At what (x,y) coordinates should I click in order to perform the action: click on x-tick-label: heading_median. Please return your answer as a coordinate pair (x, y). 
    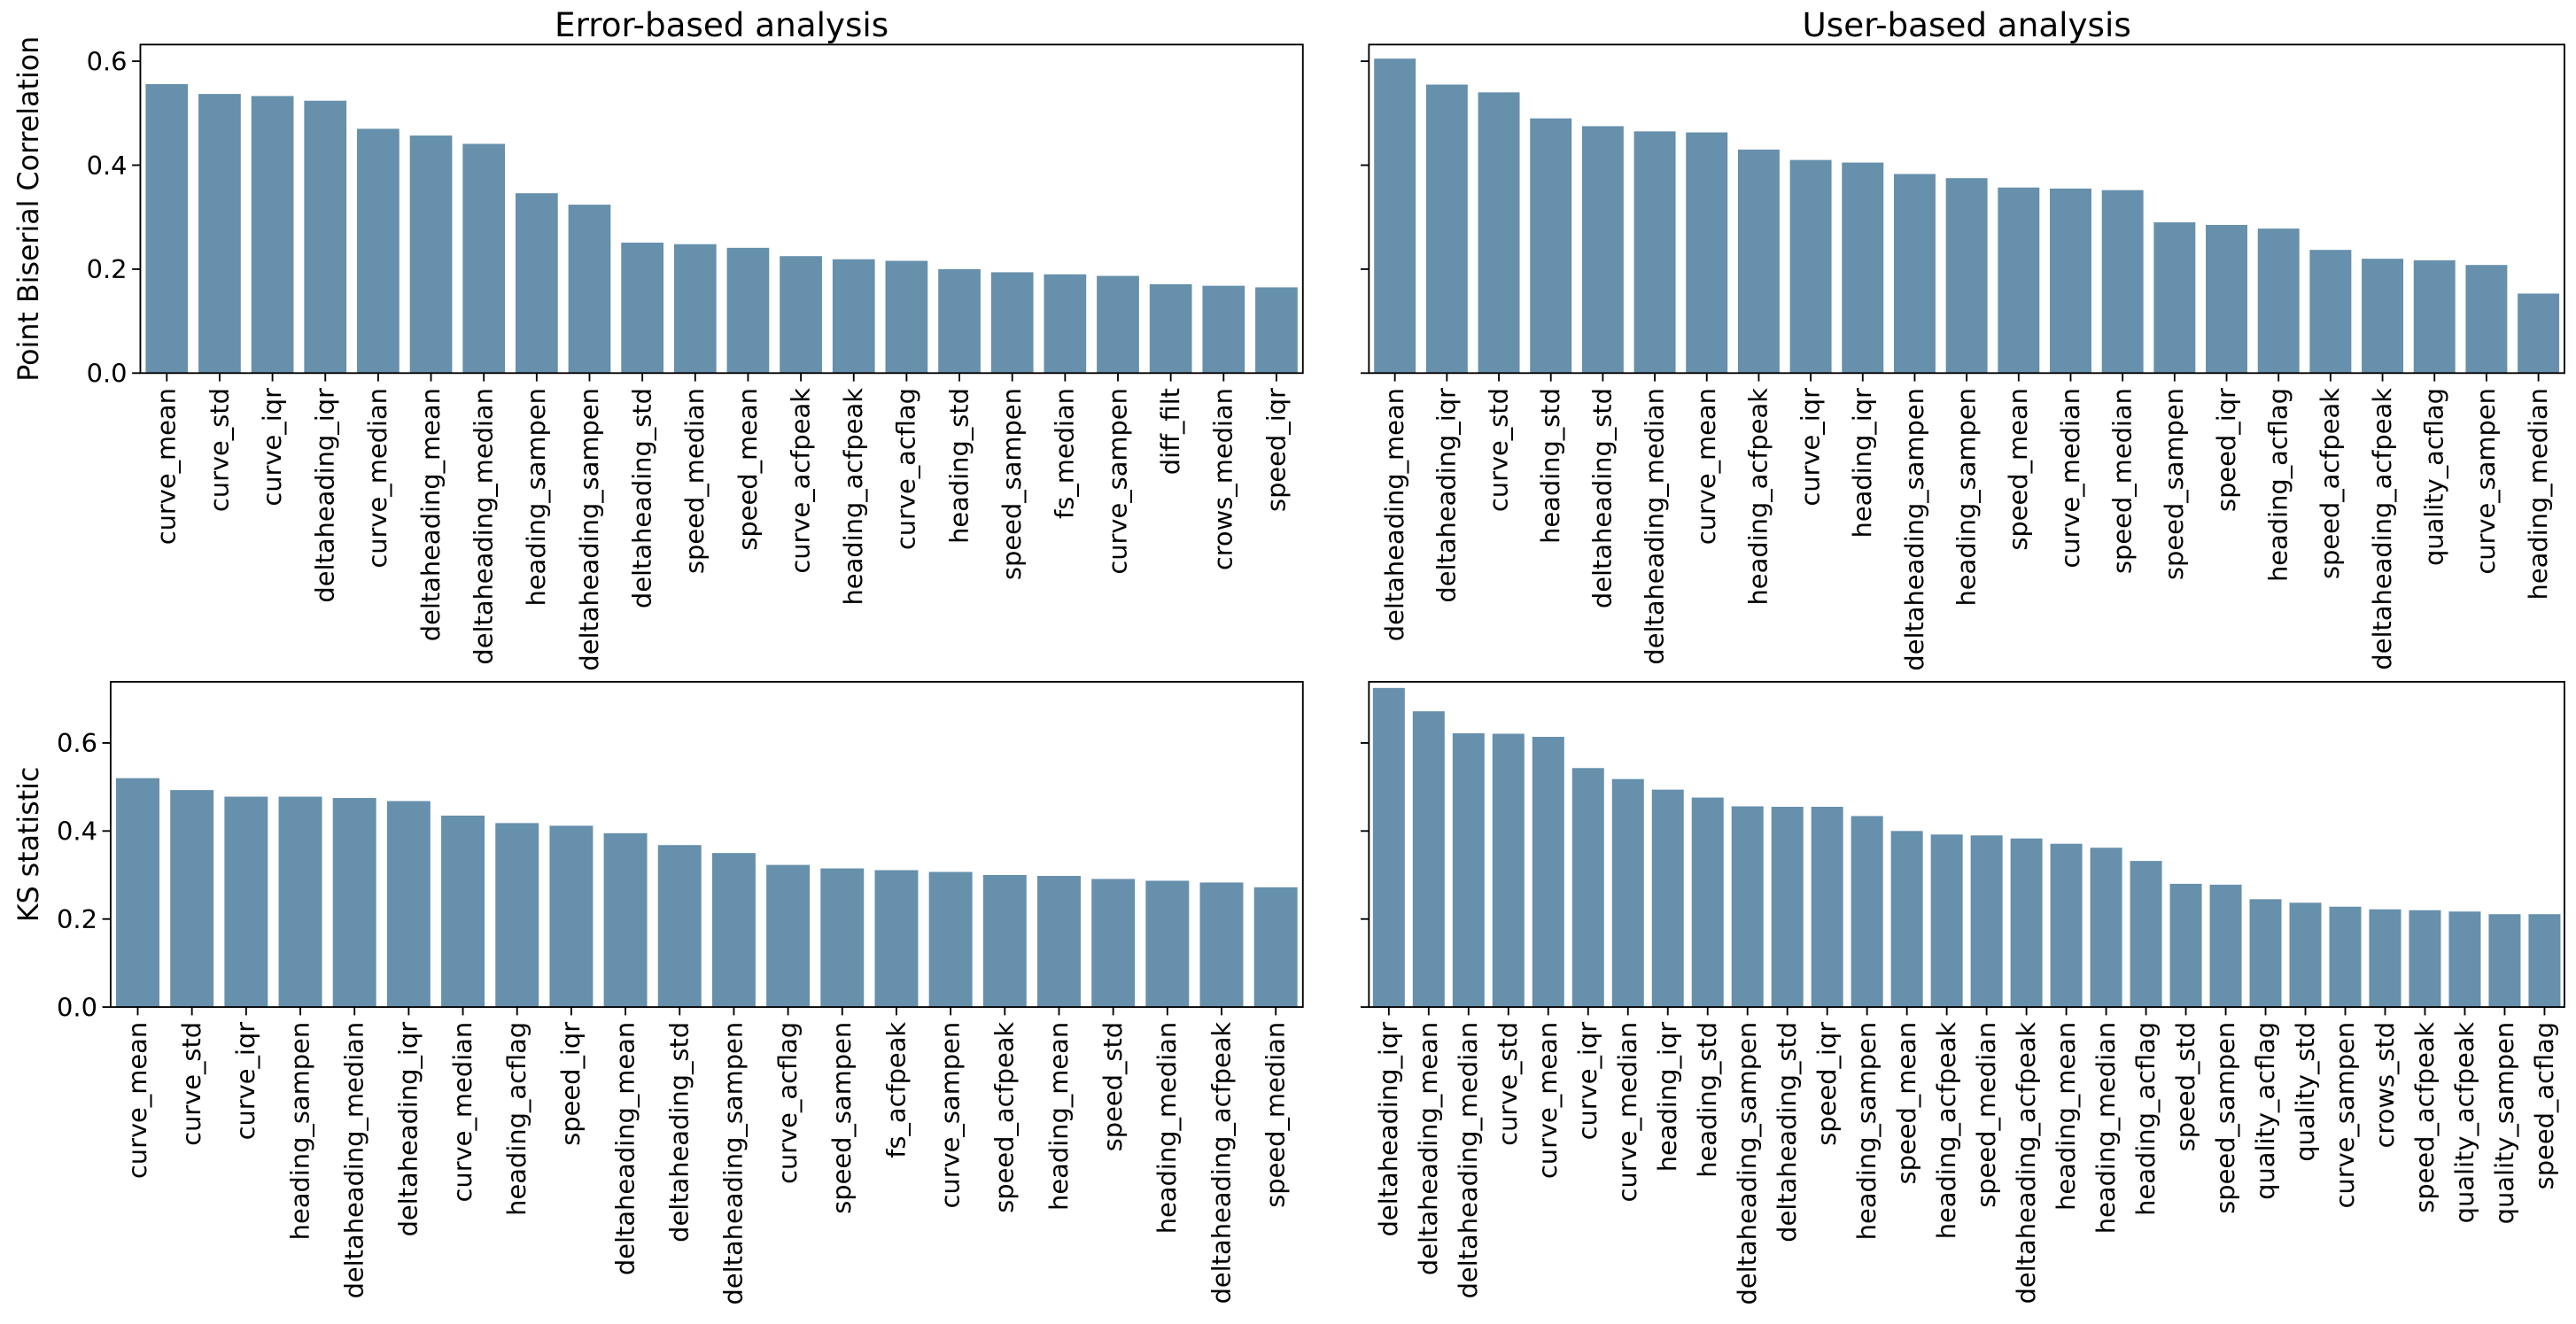
    Looking at the image, I should click on (1167, 1128).